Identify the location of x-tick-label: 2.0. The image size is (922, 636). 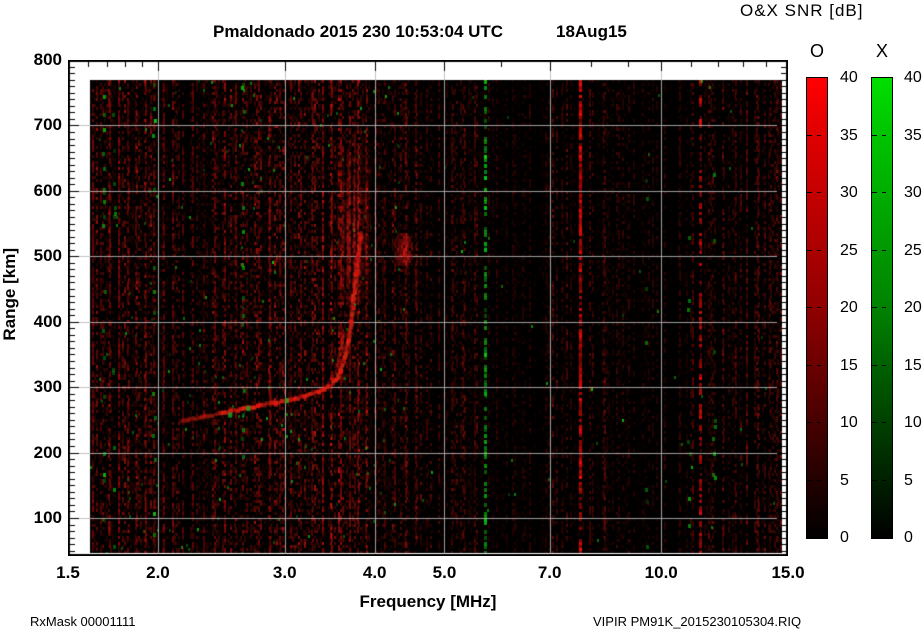
(158, 572).